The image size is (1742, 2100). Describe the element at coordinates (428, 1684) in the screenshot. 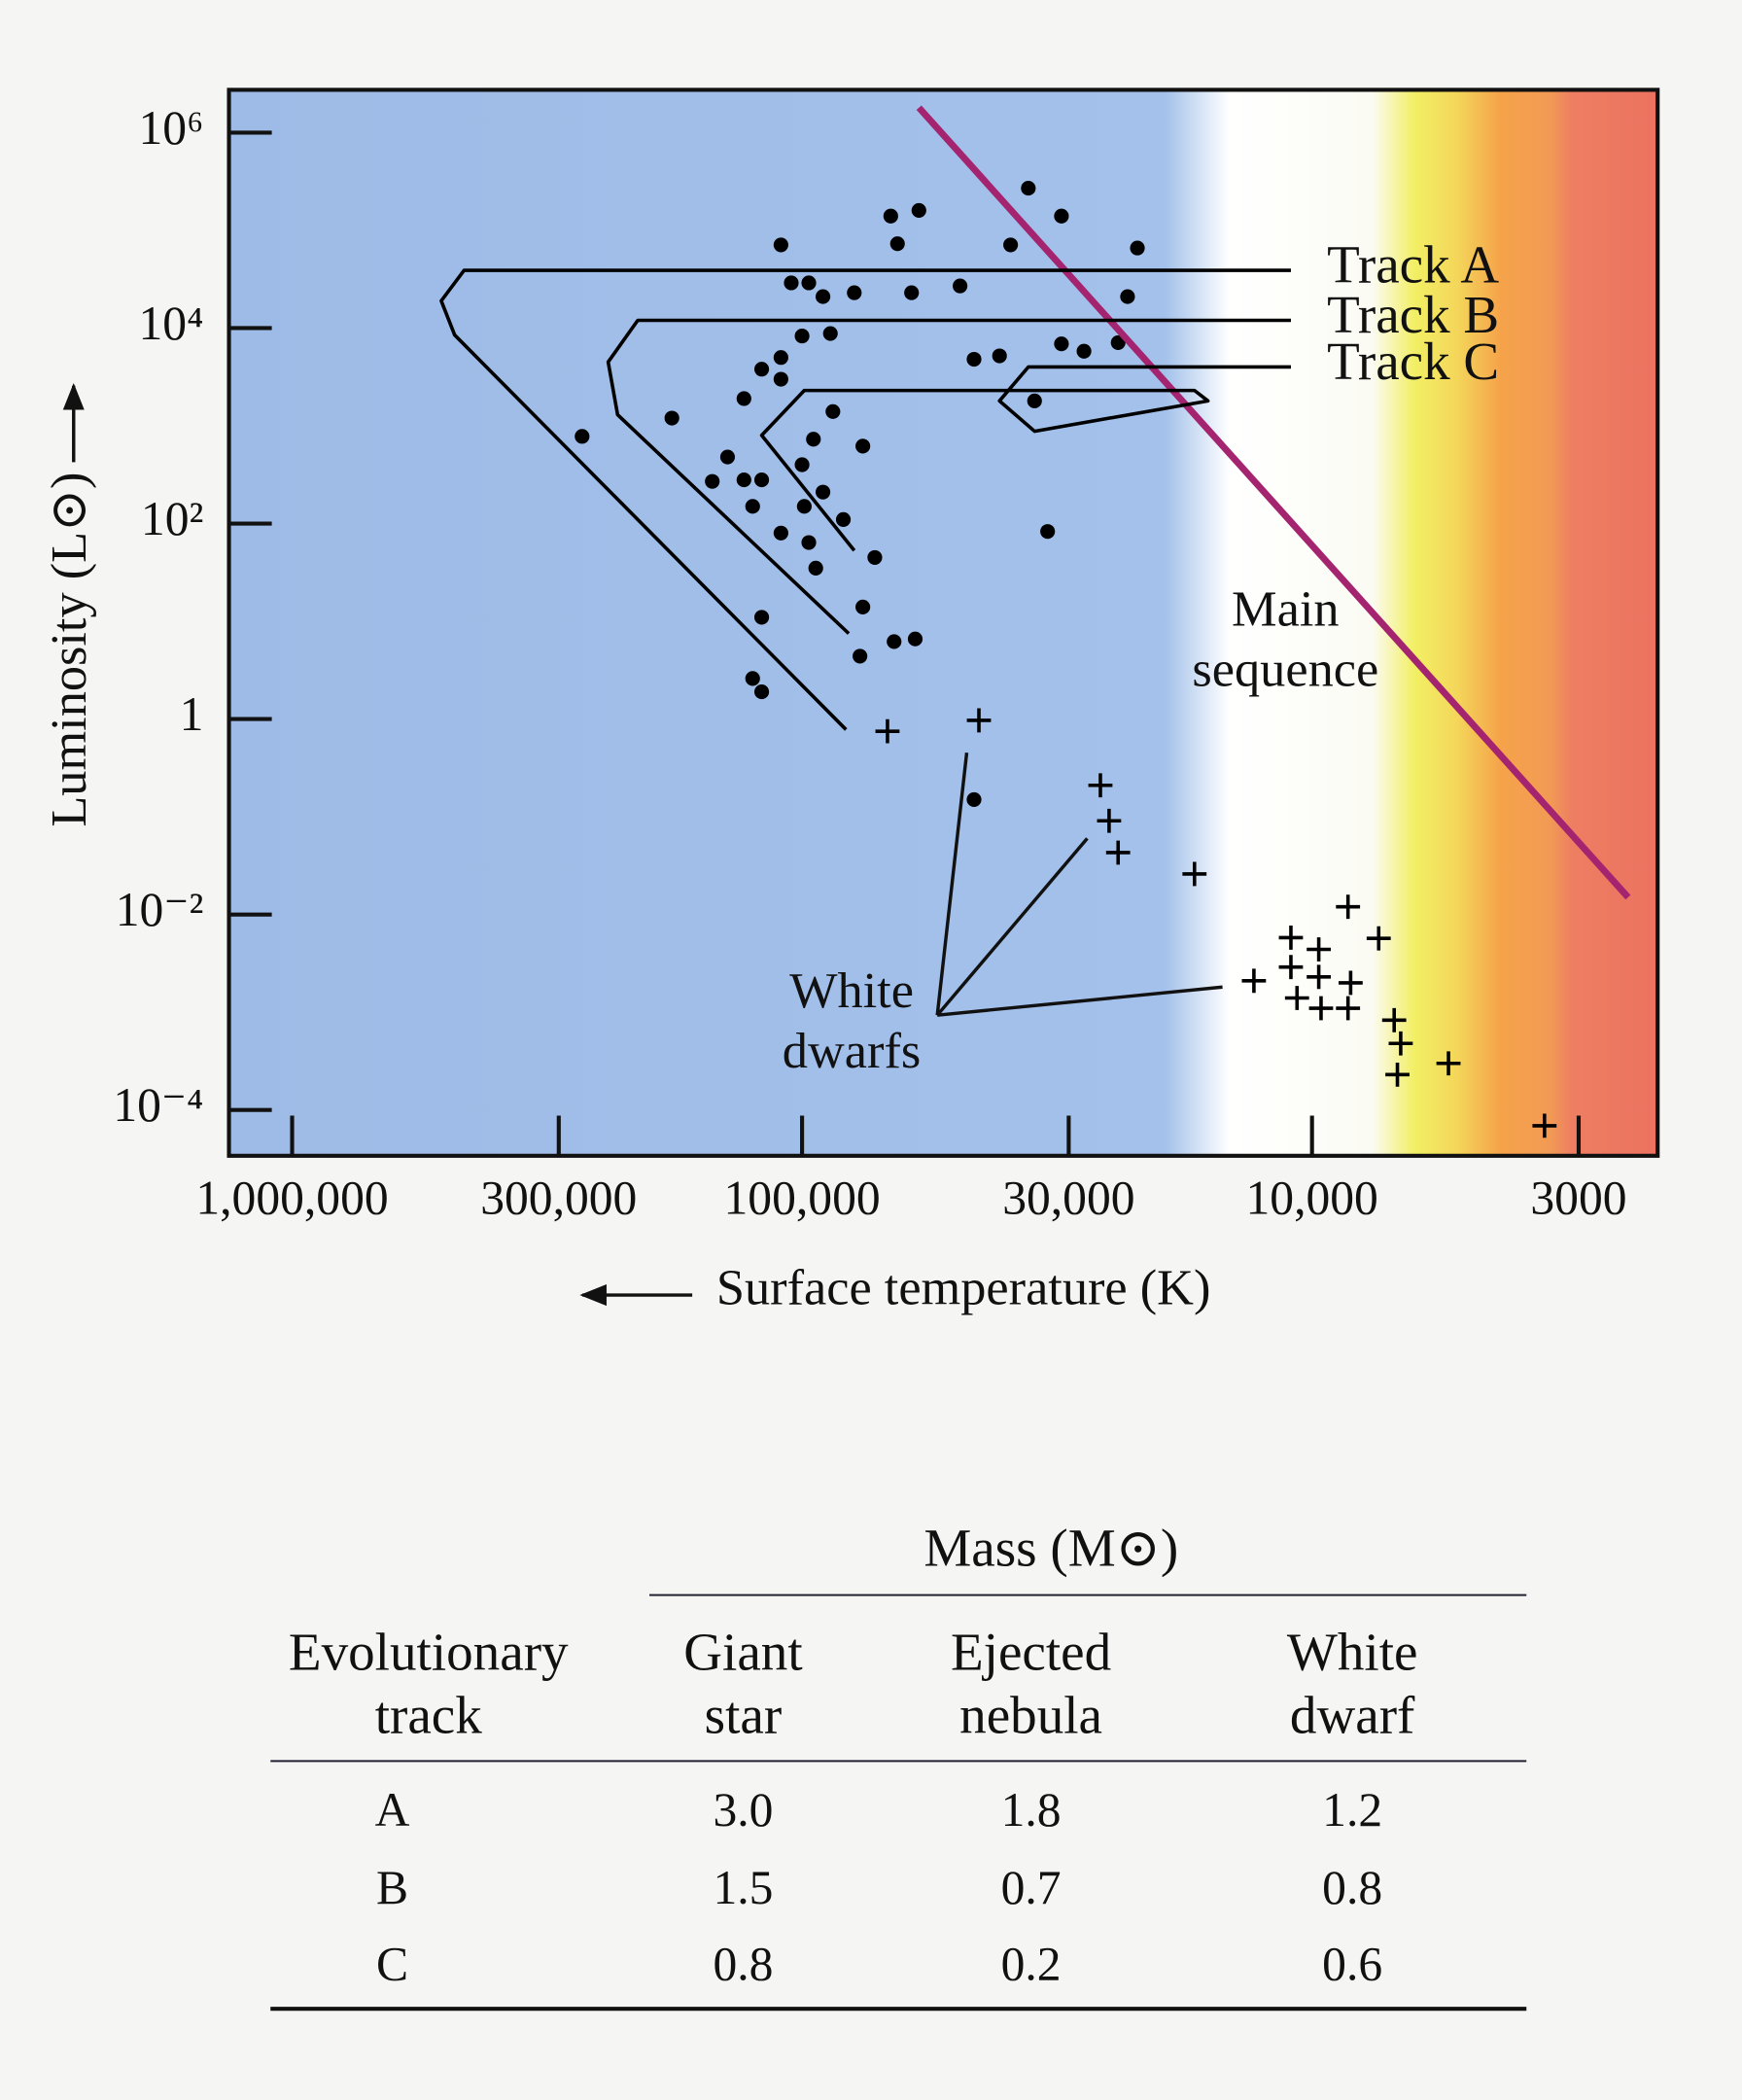

I see `table-column-header: Evolutionary track` at that location.